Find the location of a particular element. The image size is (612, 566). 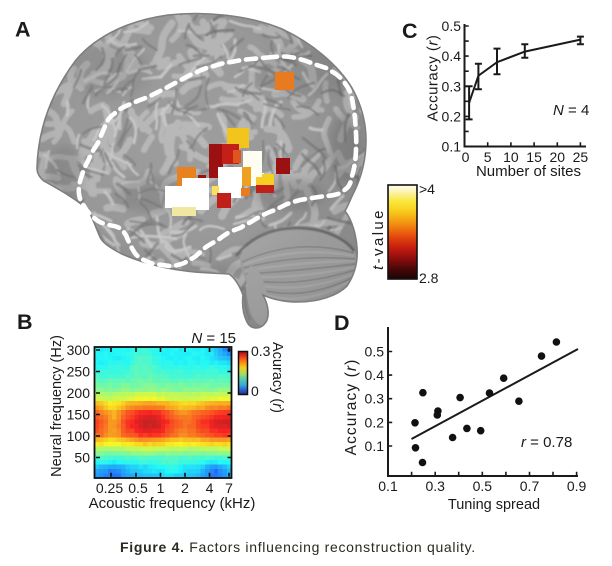

svg-text: Number of sites is located at coordinates (528, 171).